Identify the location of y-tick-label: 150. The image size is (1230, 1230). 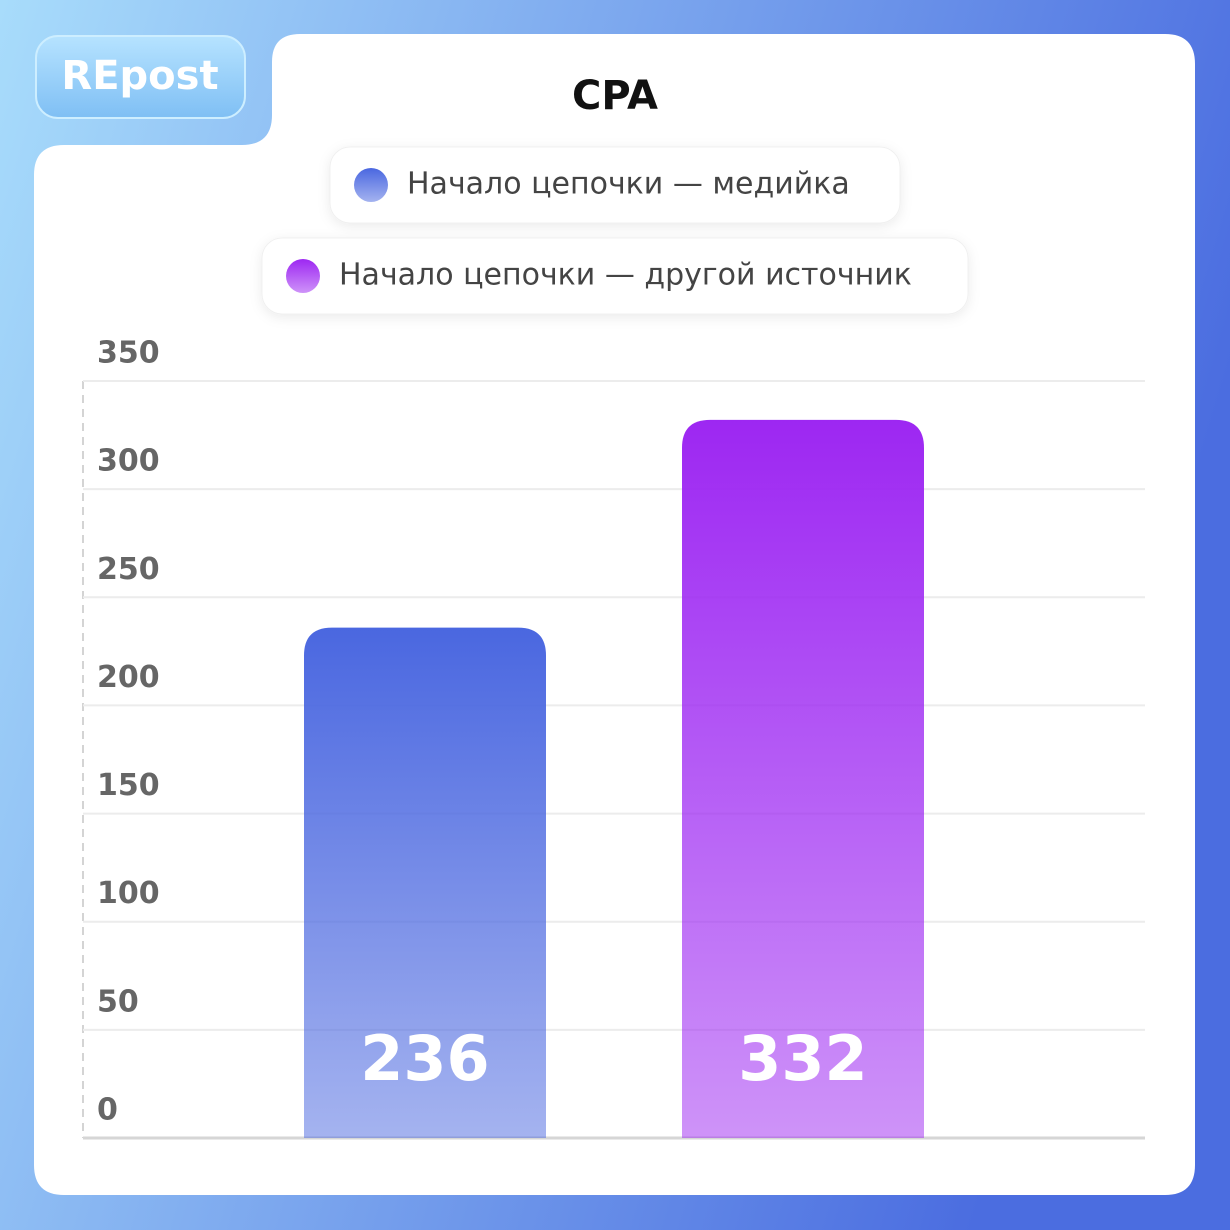
(128, 785).